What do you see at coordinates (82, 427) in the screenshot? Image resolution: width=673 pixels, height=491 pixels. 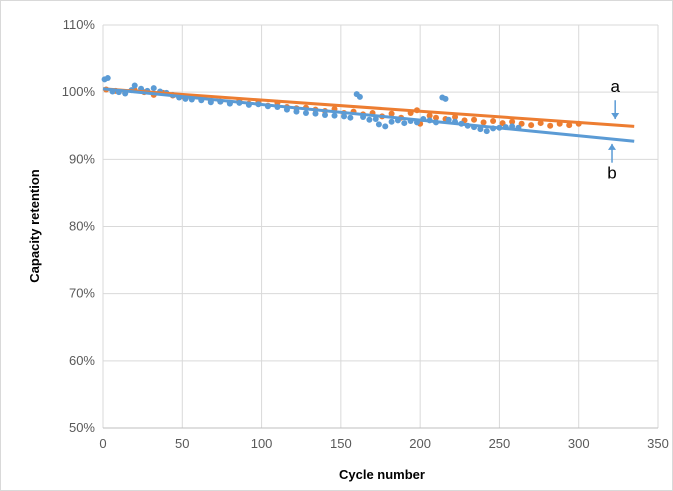 I see `y-tick-label: 50%` at bounding box center [82, 427].